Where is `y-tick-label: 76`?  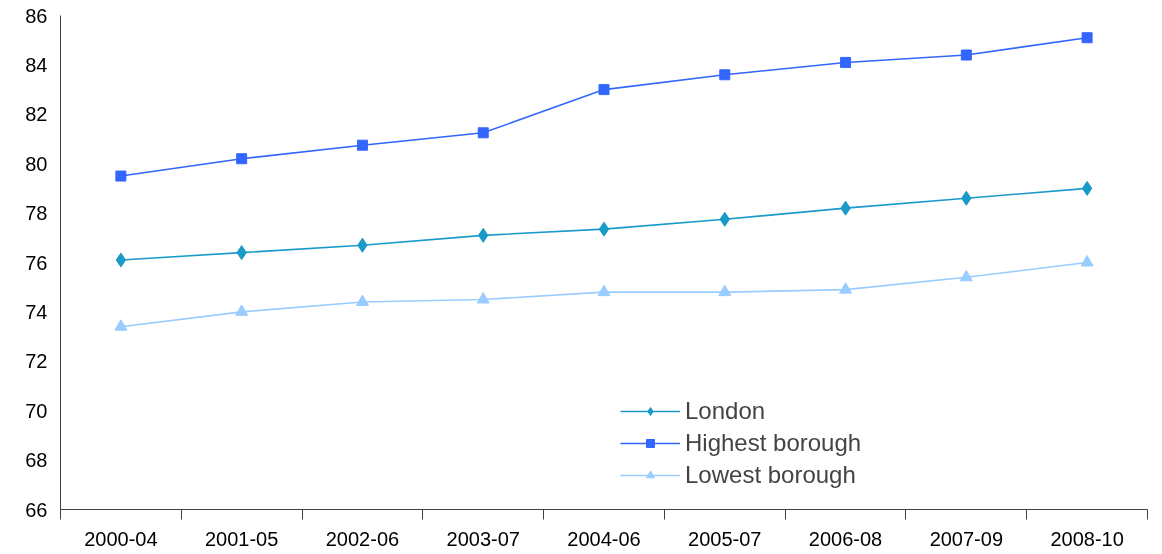 y-tick-label: 76 is located at coordinates (36, 262).